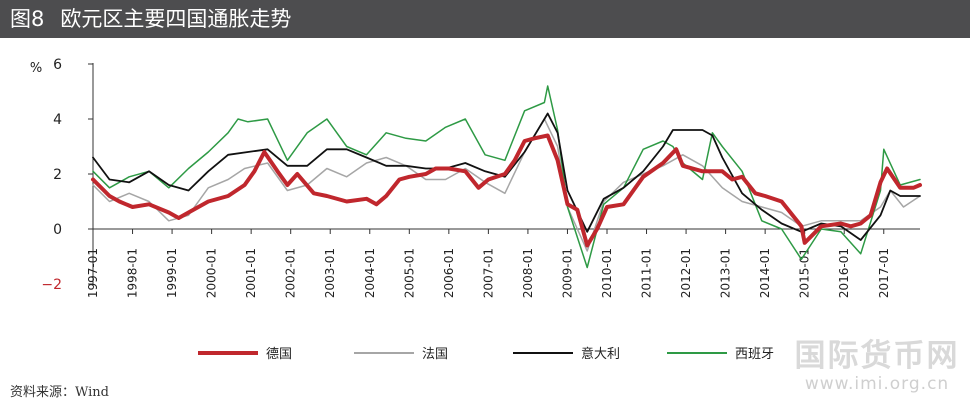 The width and height of the screenshot is (970, 408). I want to click on x-tick-label: 1997-01, so click(93, 273).